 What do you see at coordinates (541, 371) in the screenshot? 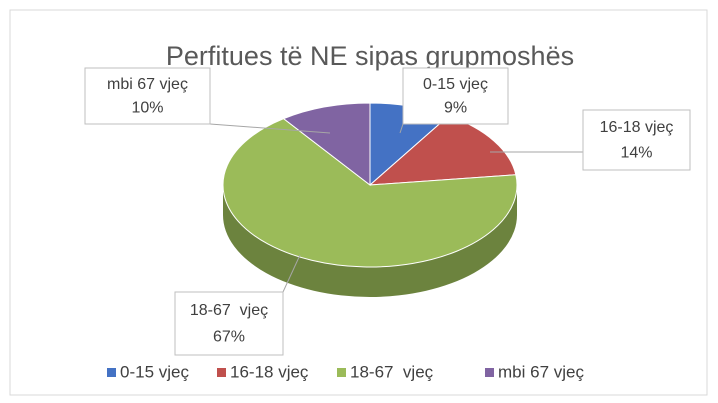
I see `legend-label: mbi 67 vjeç` at bounding box center [541, 371].